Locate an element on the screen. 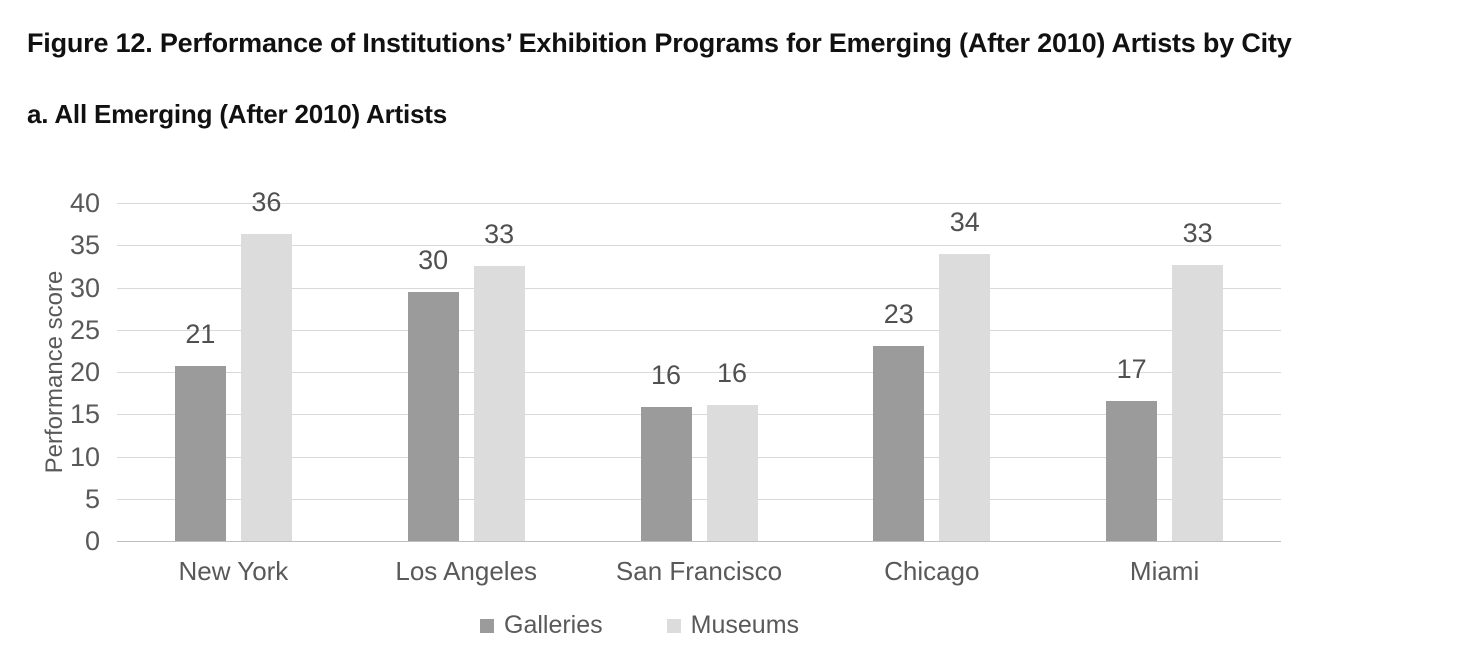  bar-galleries-los-angeles is located at coordinates (433, 416).